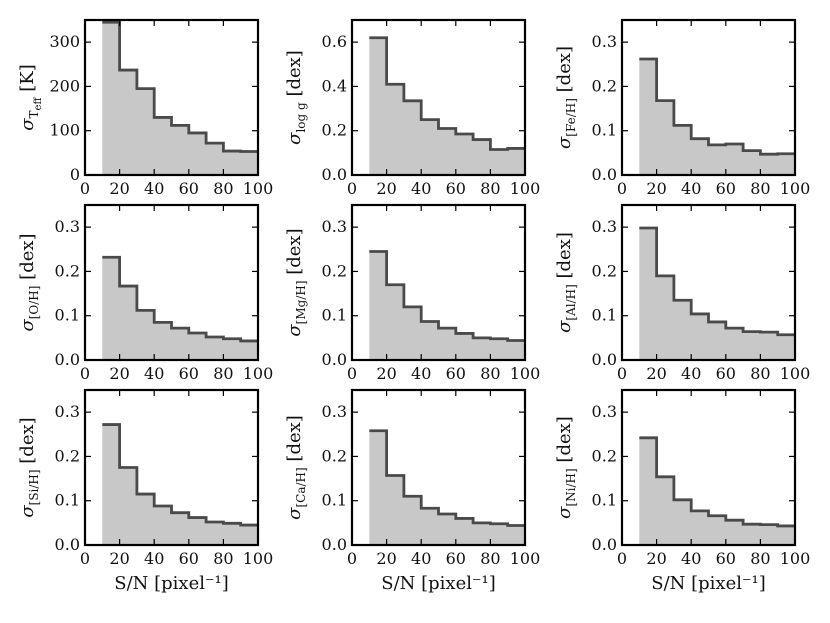 Image resolution: width=830 pixels, height=623 pixels. Describe the element at coordinates (75, 174) in the screenshot. I see `y-tick-label: 0` at that location.